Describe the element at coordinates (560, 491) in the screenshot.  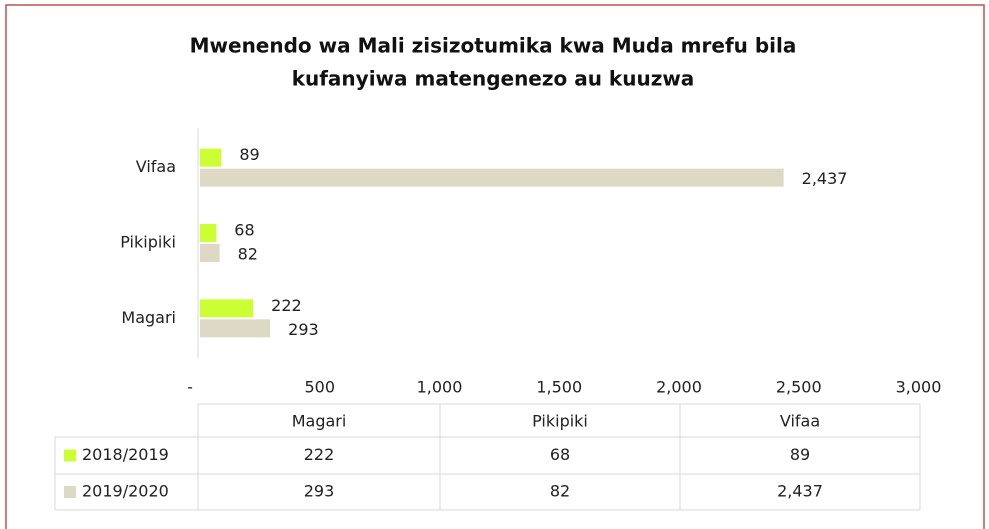
I see `table-cell: 82` at that location.